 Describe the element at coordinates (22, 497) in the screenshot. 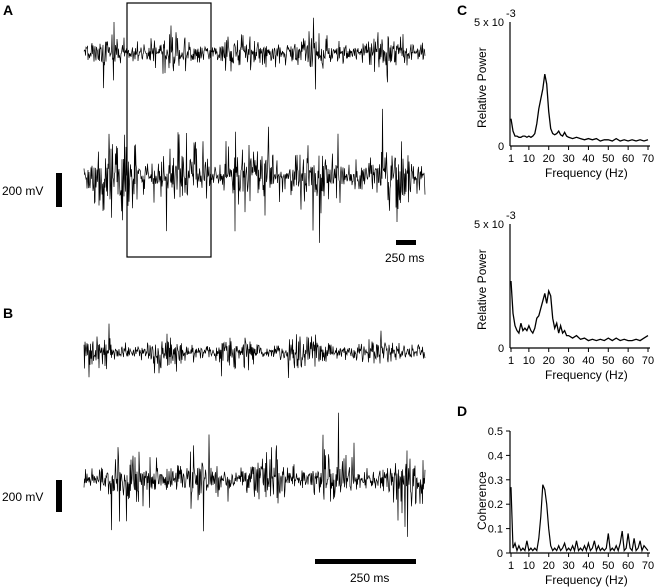

I see `voltage-scalebar-b-label: 200 mV` at that location.